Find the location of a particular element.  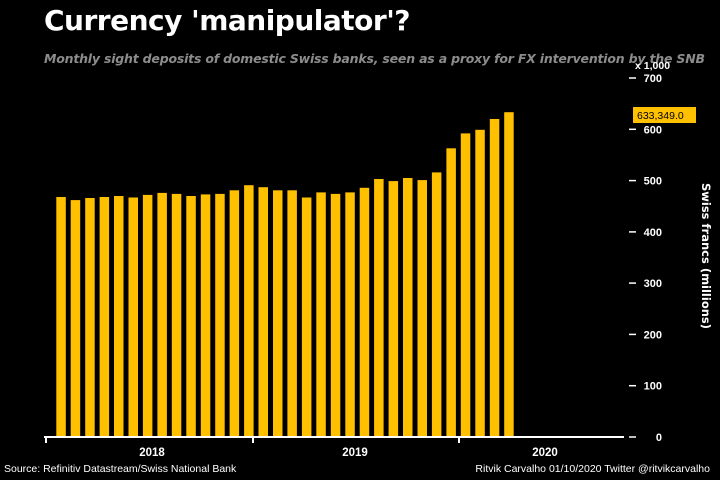

x-tick-label: 2018 is located at coordinates (152, 453).